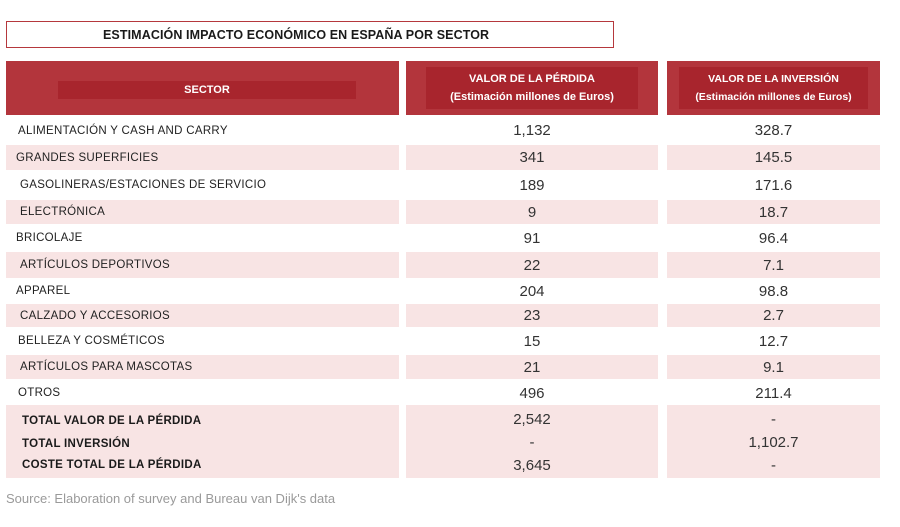  Describe the element at coordinates (773, 238) in the screenshot. I see `investment-cell: 96.4` at that location.